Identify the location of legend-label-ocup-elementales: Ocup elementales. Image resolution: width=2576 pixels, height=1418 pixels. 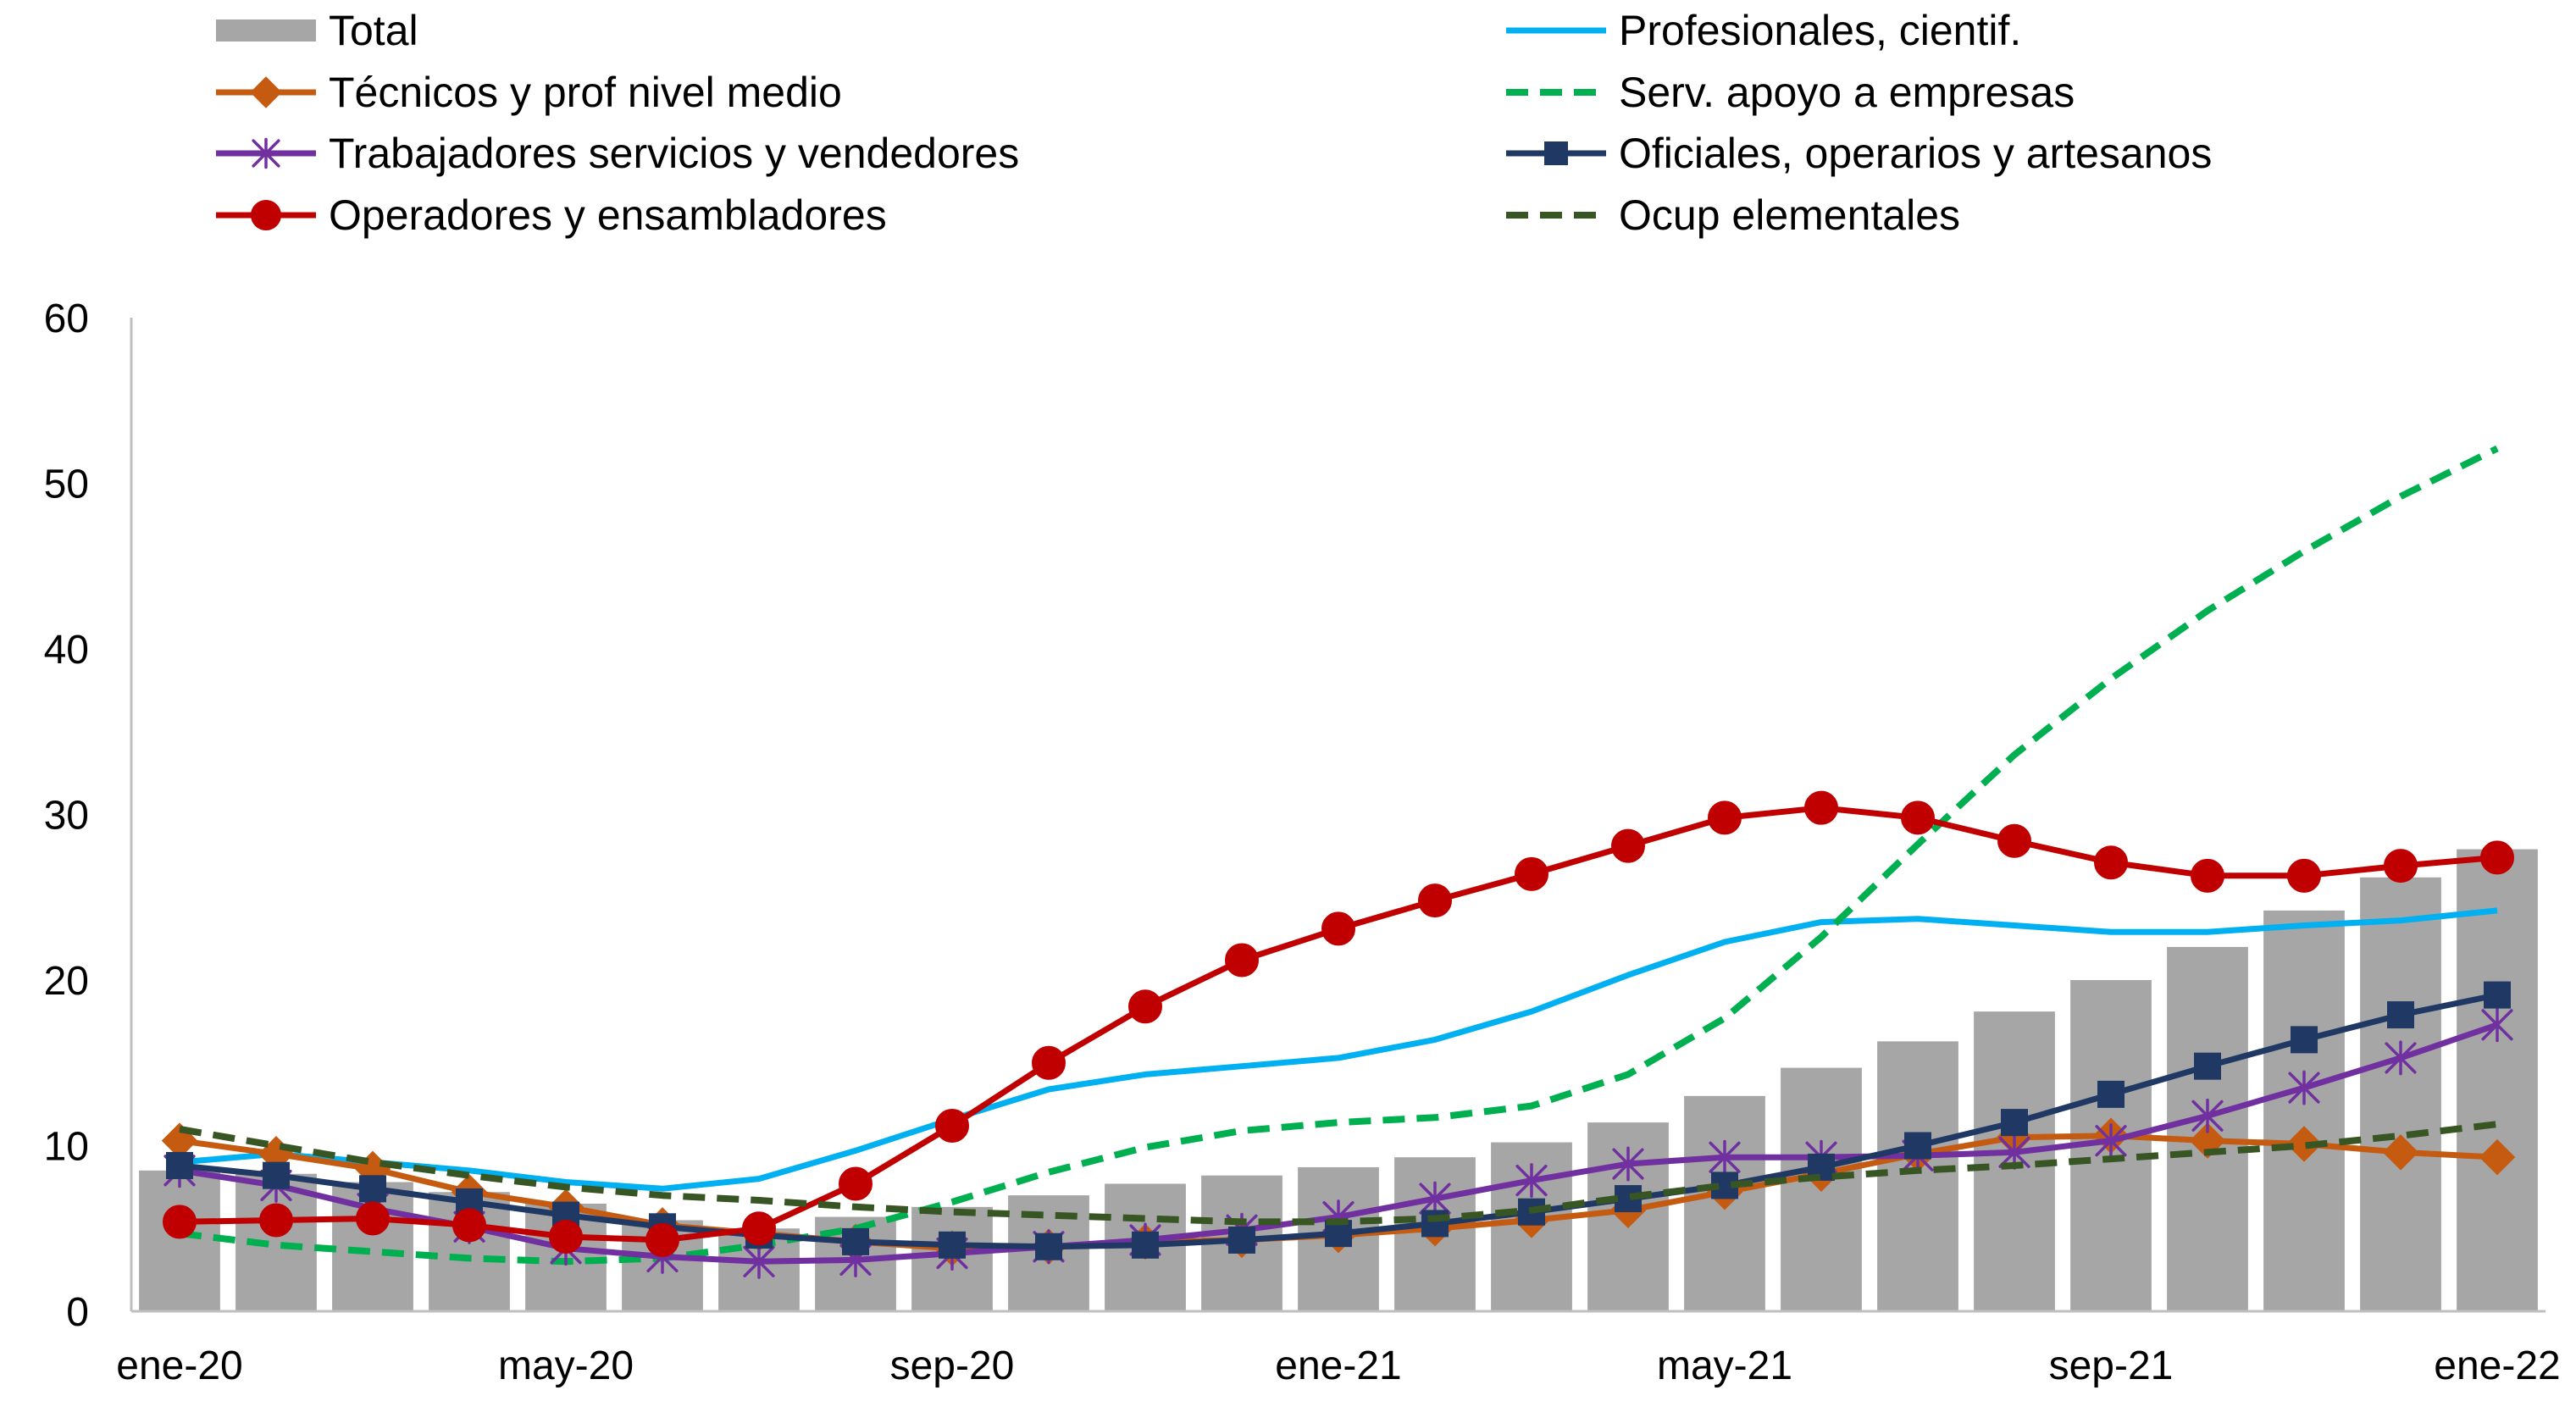
(1789, 215).